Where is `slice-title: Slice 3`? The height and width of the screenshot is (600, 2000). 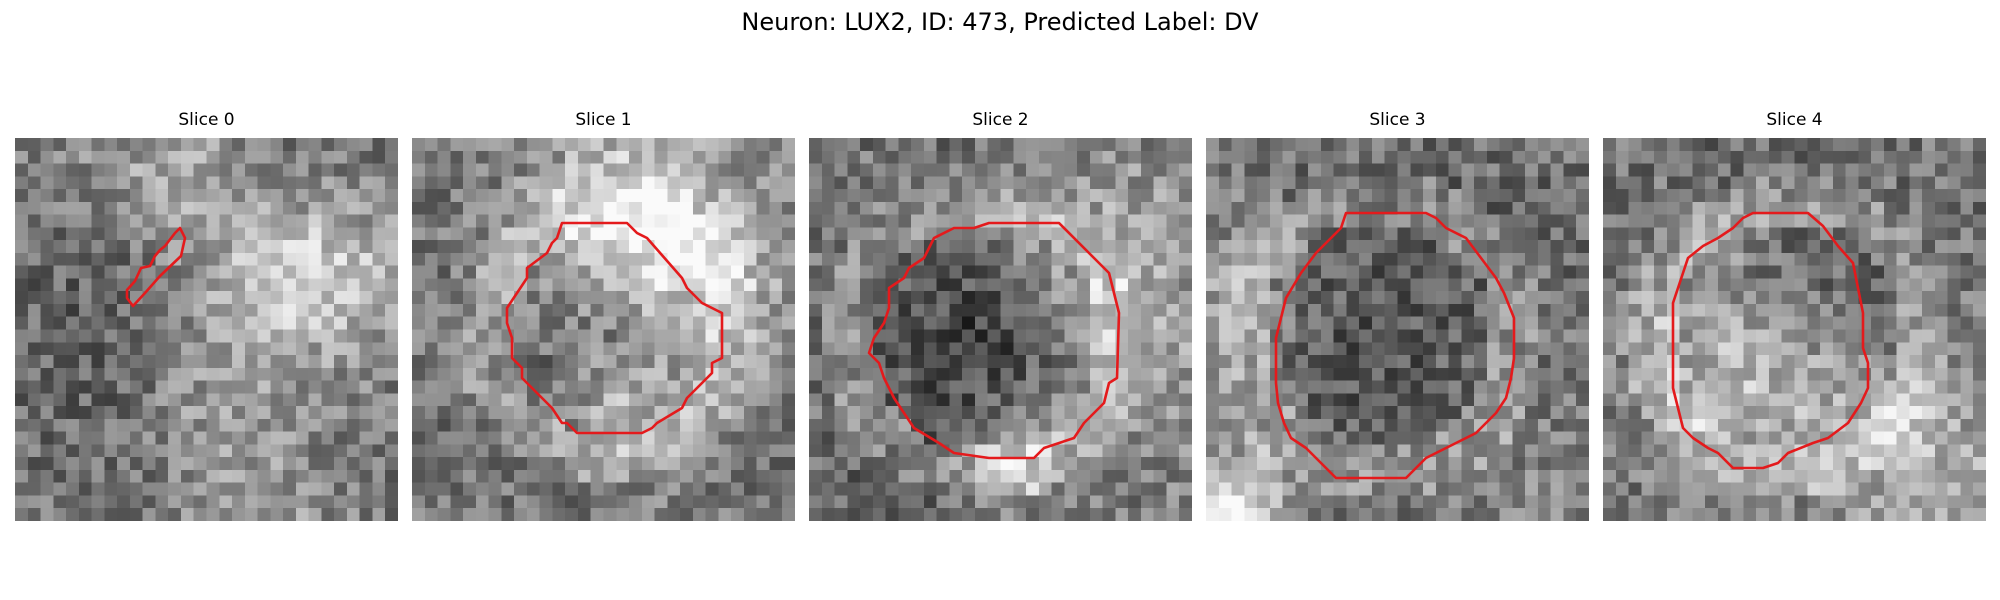 slice-title: Slice 3 is located at coordinates (1397, 120).